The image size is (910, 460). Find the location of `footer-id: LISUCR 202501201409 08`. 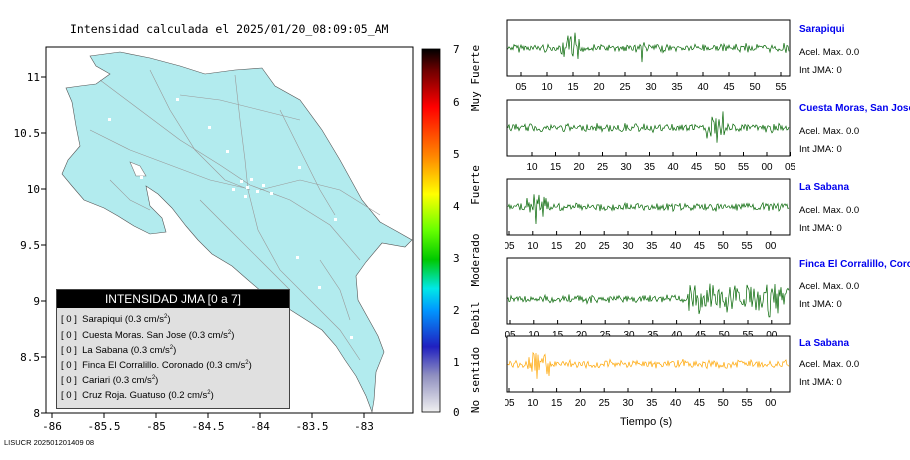

footer-id: LISUCR 202501201409 08 is located at coordinates (49, 442).